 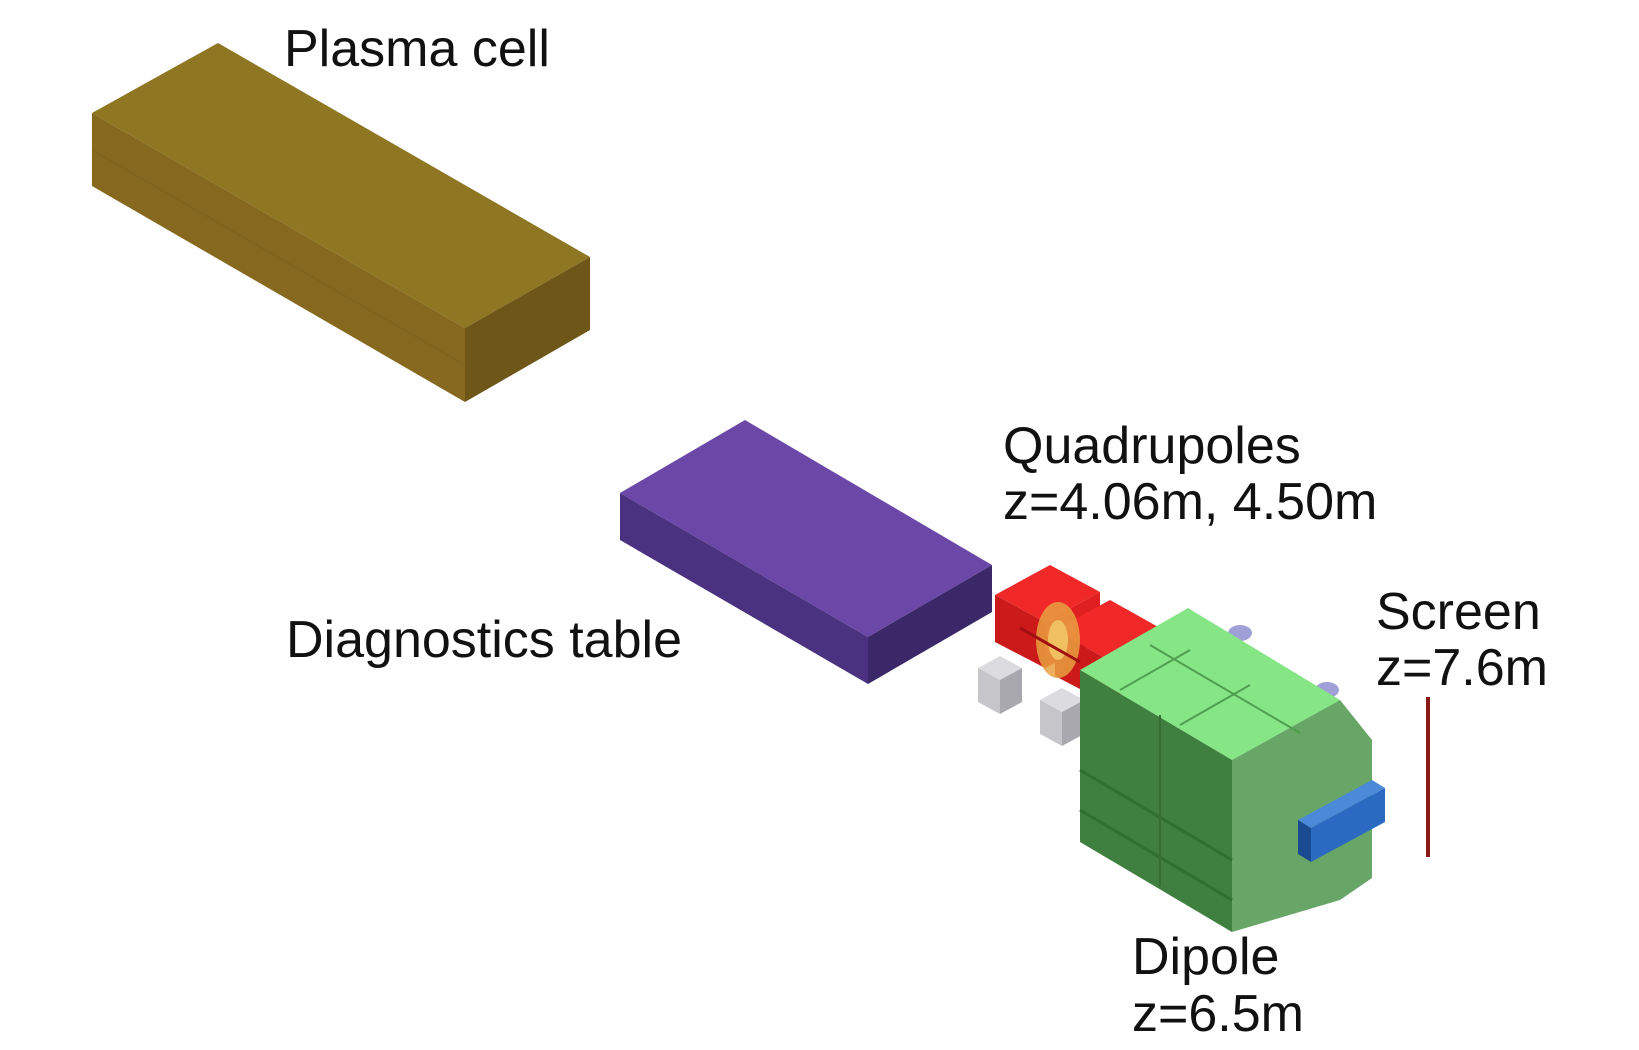 What do you see at coordinates (1462, 668) in the screenshot?
I see `screen-position-label: z=7.6m` at bounding box center [1462, 668].